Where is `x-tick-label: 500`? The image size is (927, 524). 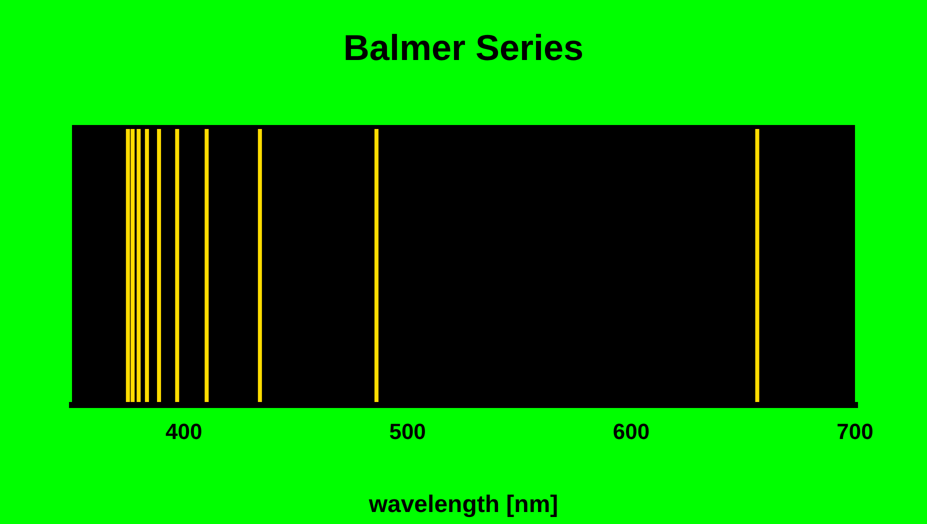 x-tick-label: 500 is located at coordinates (407, 431).